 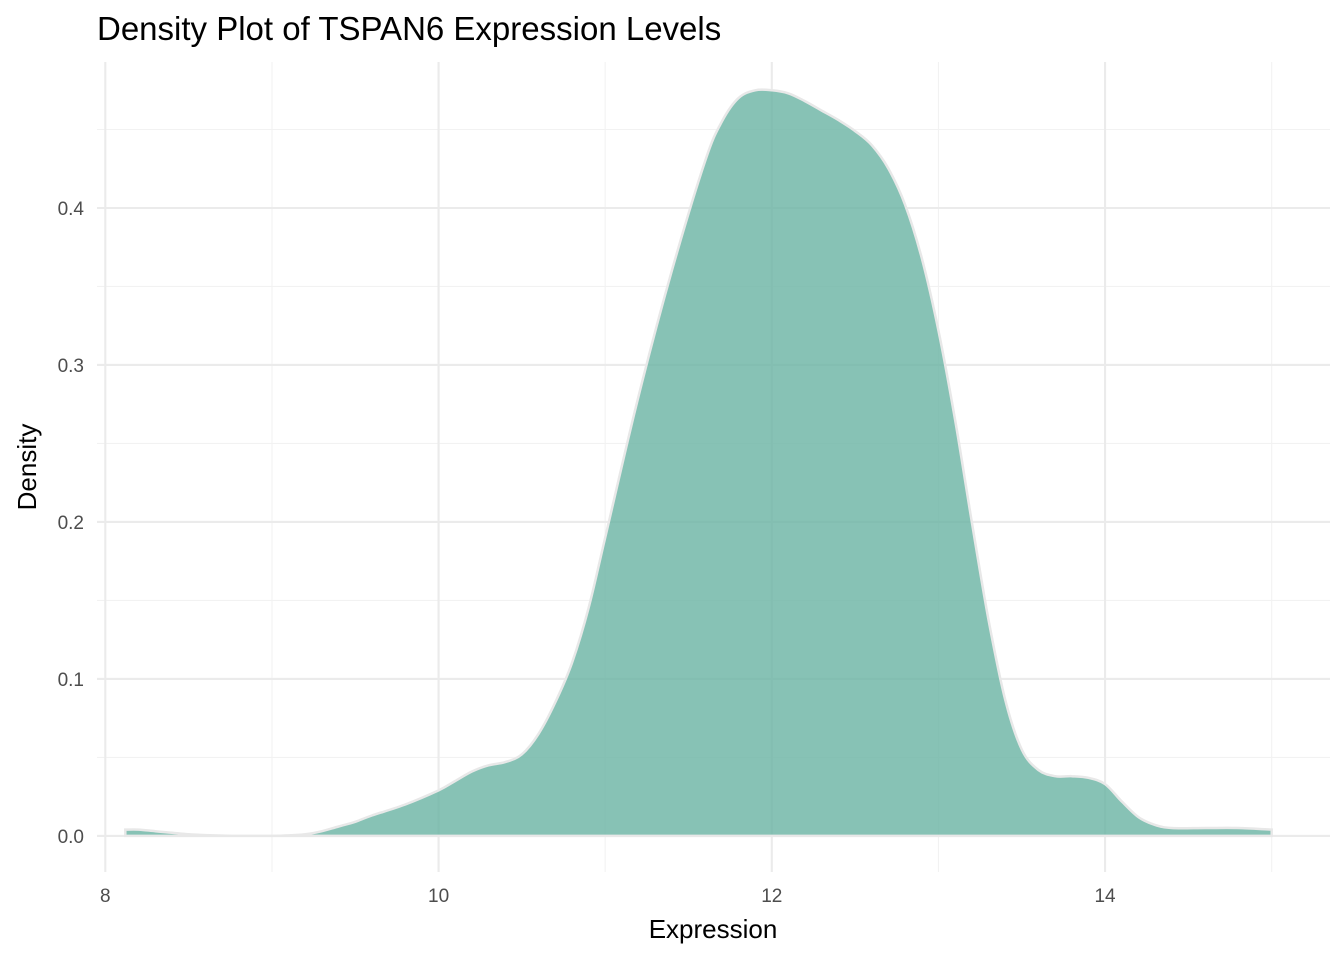 I want to click on y-tick-label: 0.2, so click(x=71, y=523).